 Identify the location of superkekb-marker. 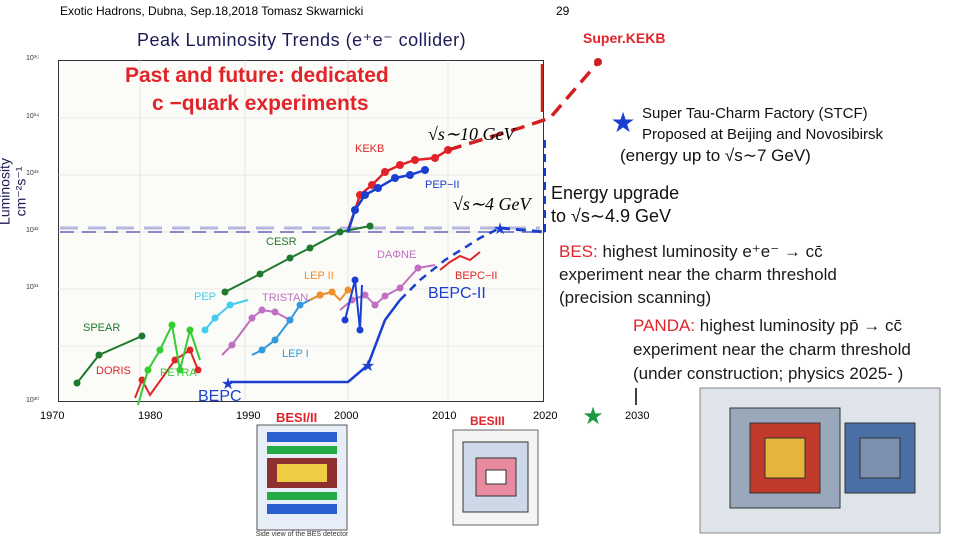
(598, 62).